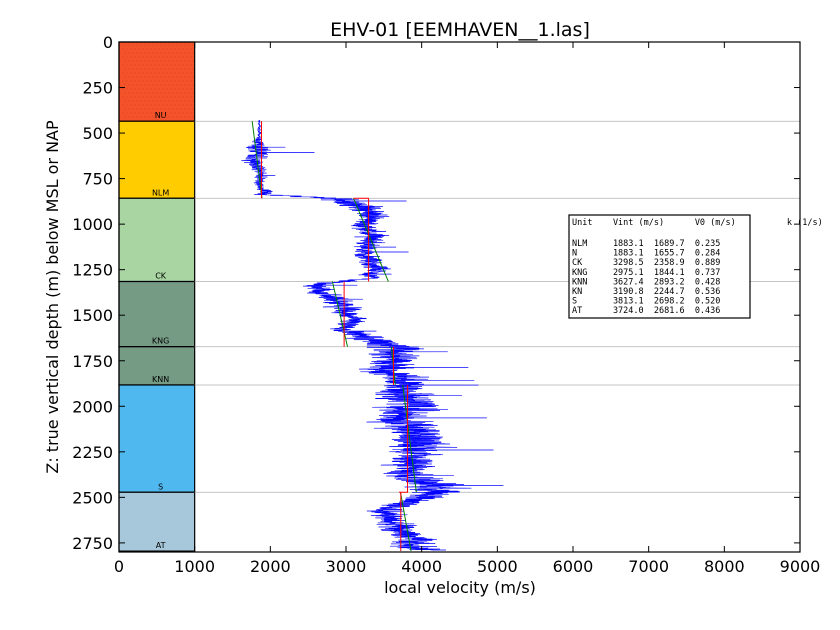 The image size is (840, 630). I want to click on unit-block-kng, so click(157, 314).